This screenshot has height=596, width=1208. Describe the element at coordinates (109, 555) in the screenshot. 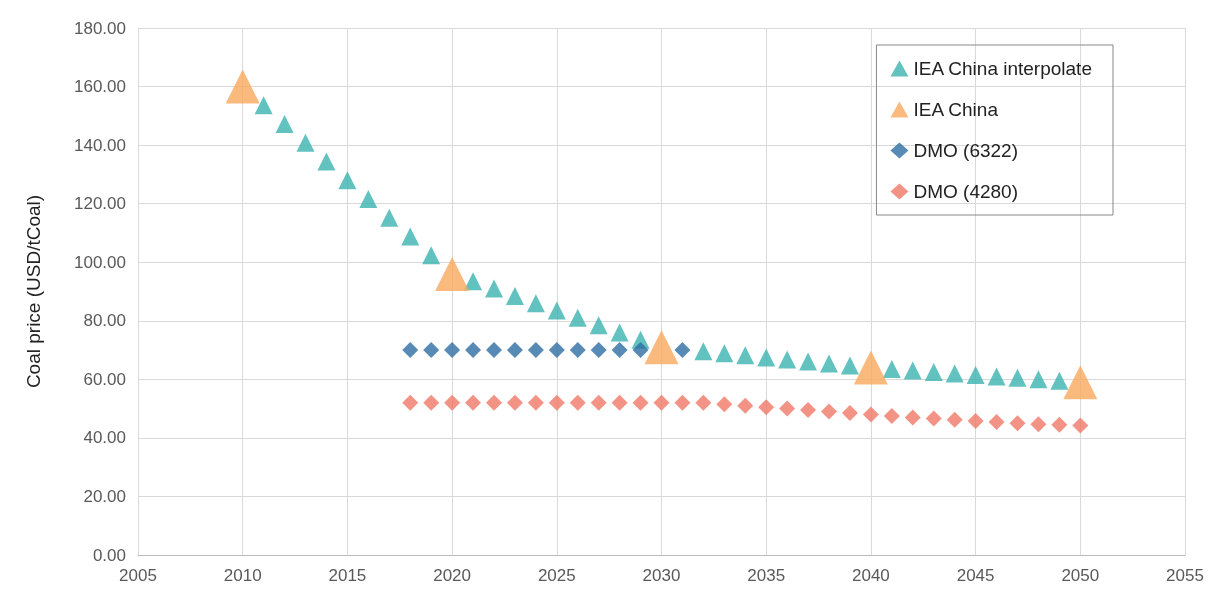

I see `y-tick-label: 0.00` at that location.